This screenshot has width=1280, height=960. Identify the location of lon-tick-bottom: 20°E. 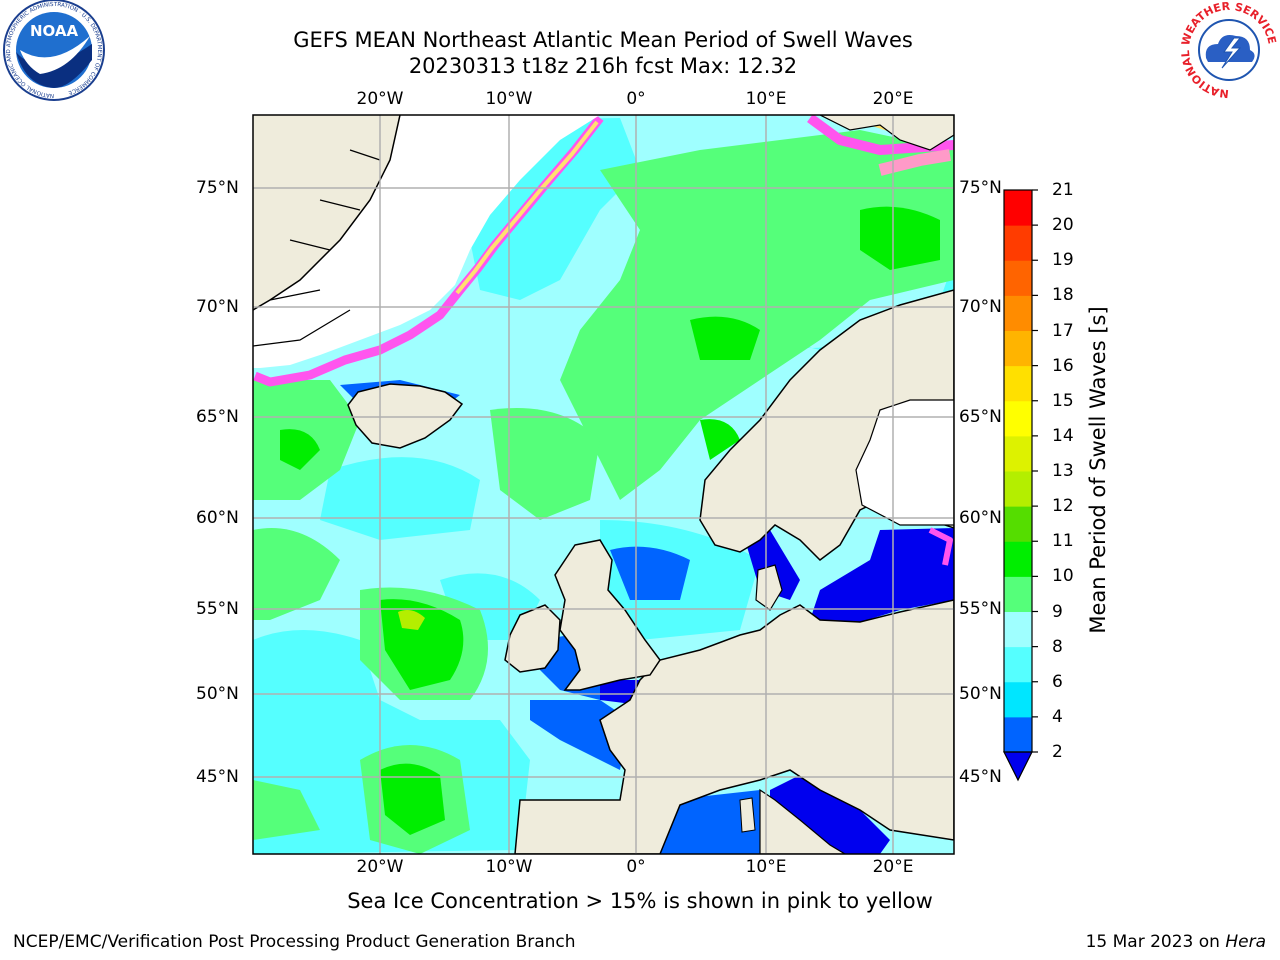
(893, 867).